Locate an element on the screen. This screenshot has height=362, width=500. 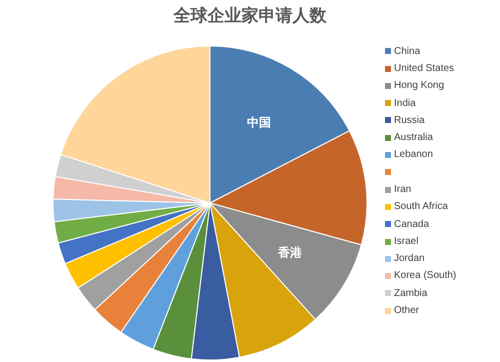
legend-label: Israel is located at coordinates (406, 241).